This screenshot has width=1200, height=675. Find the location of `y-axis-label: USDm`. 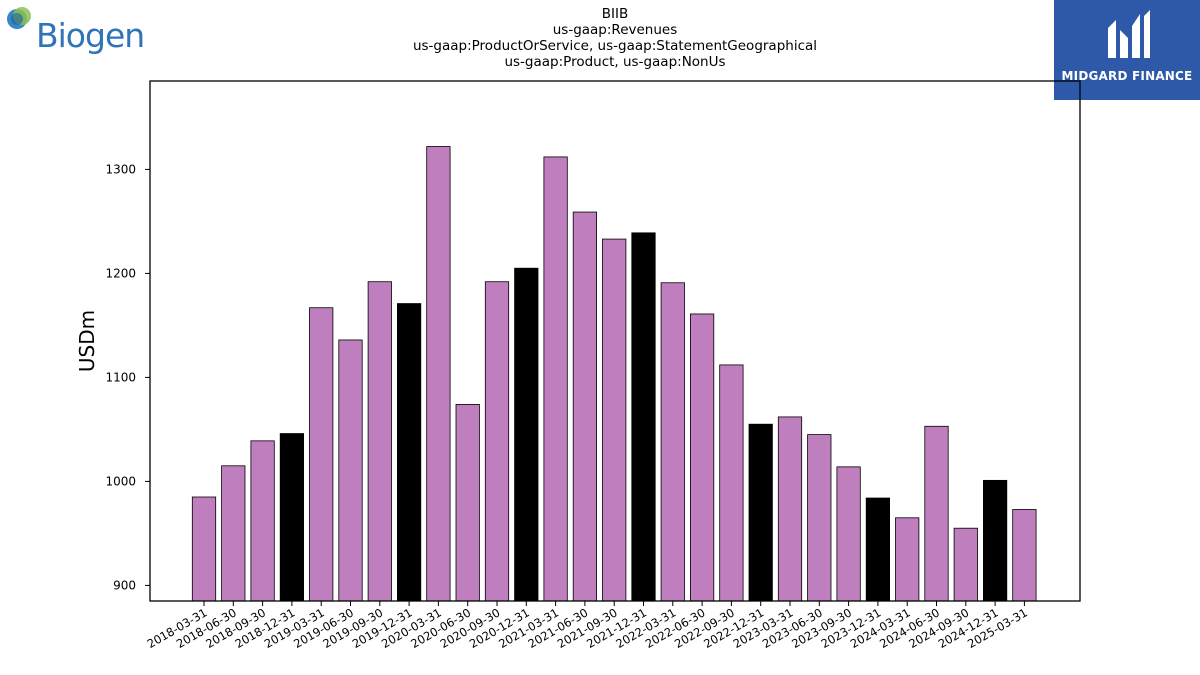

y-axis-label: USDm is located at coordinates (87, 341).